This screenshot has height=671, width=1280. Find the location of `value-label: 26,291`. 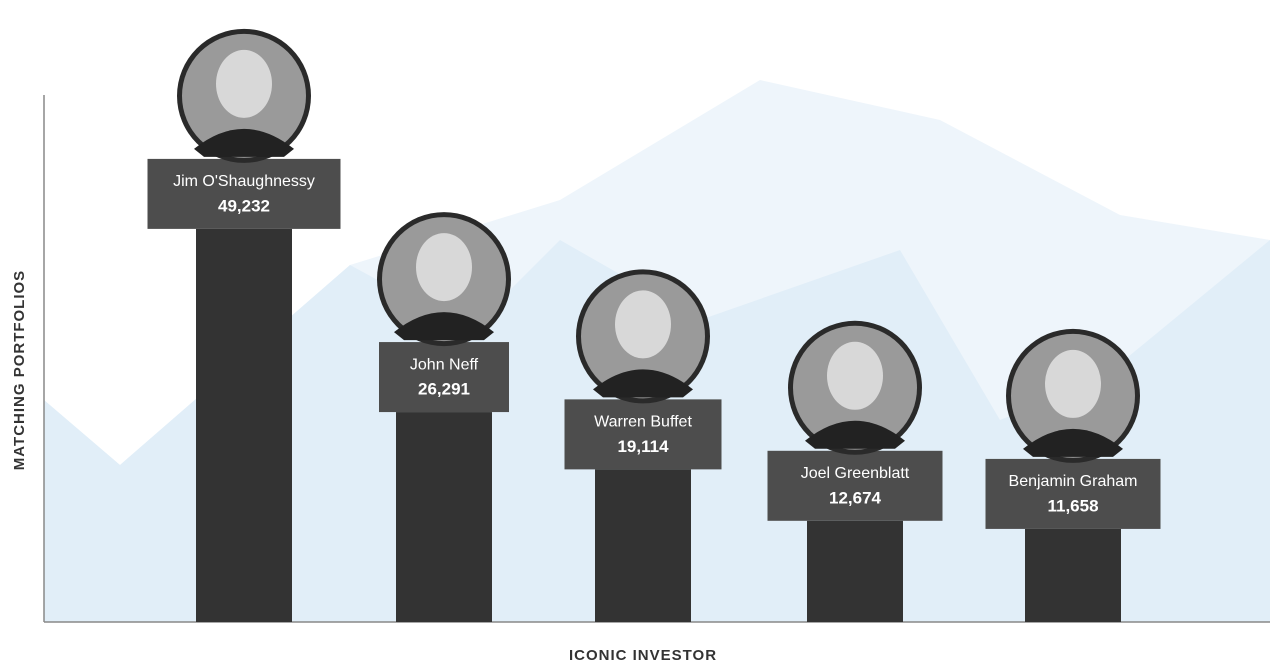

value-label: 26,291 is located at coordinates (444, 389).